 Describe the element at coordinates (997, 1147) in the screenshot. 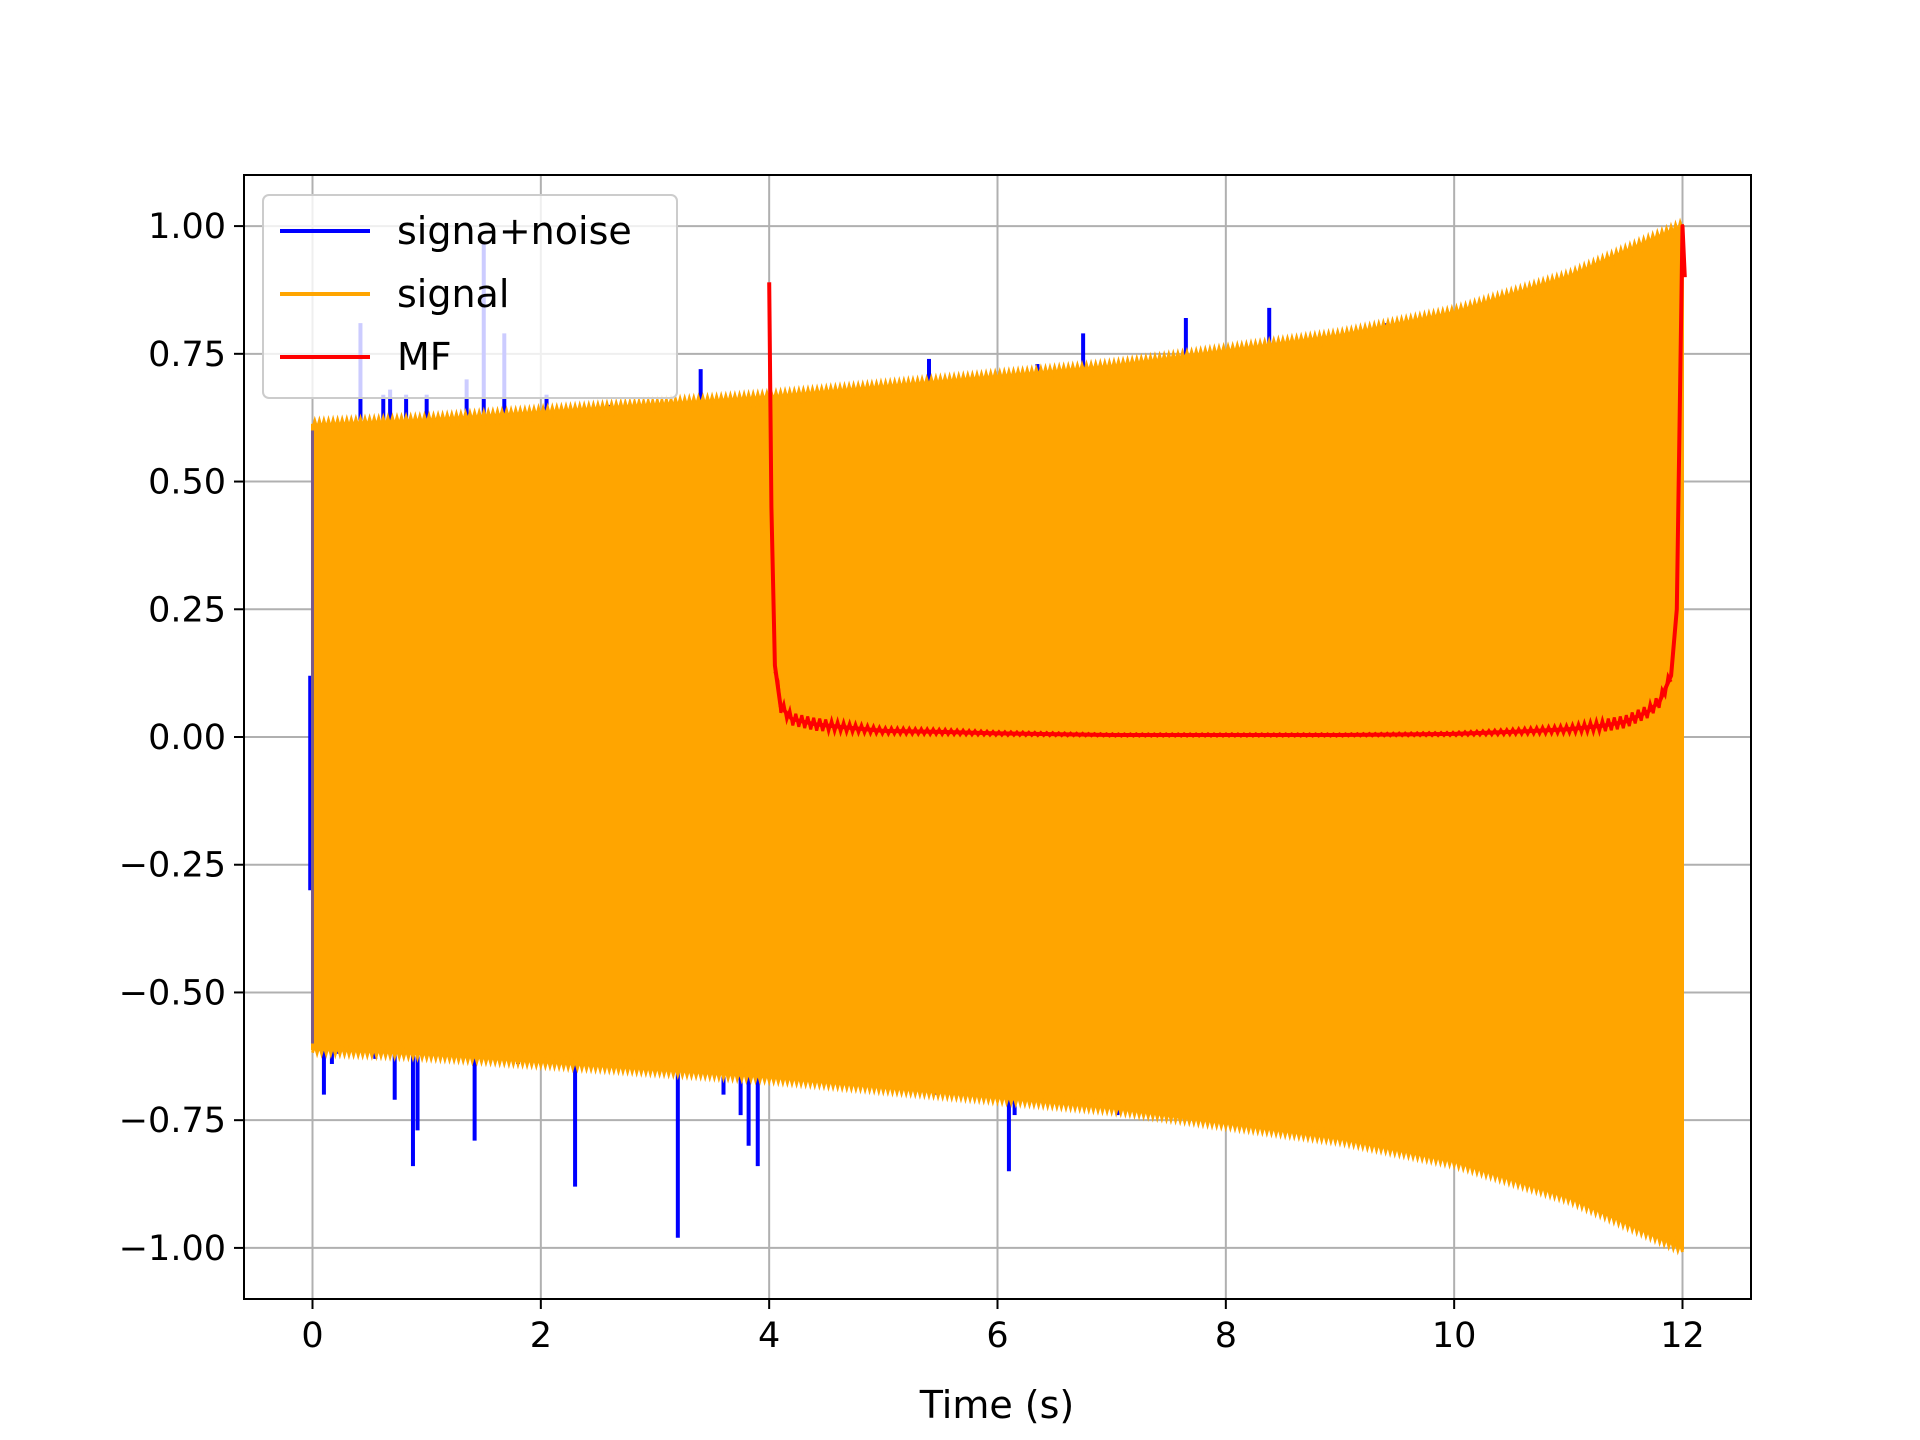

I see `signal-lower-edge` at that location.